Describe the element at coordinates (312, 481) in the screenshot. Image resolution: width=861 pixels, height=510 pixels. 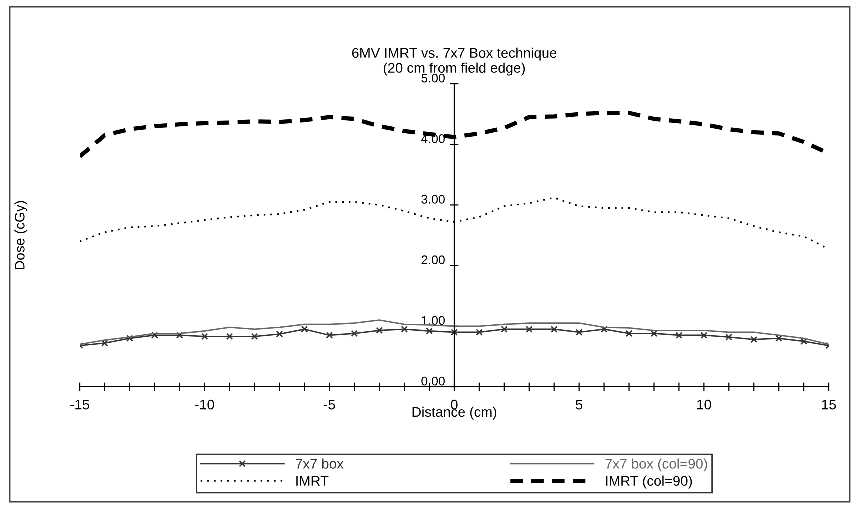
I see `text: IMRT` at that location.